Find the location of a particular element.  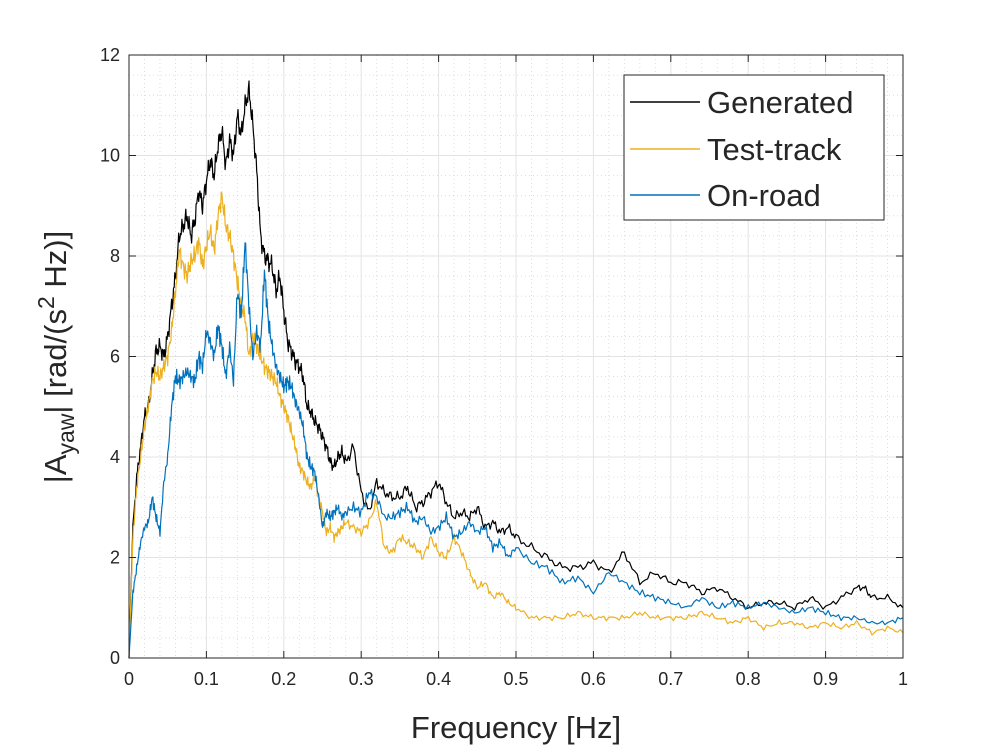

y-axis-title-superscript: 2 is located at coordinates (46, 302).